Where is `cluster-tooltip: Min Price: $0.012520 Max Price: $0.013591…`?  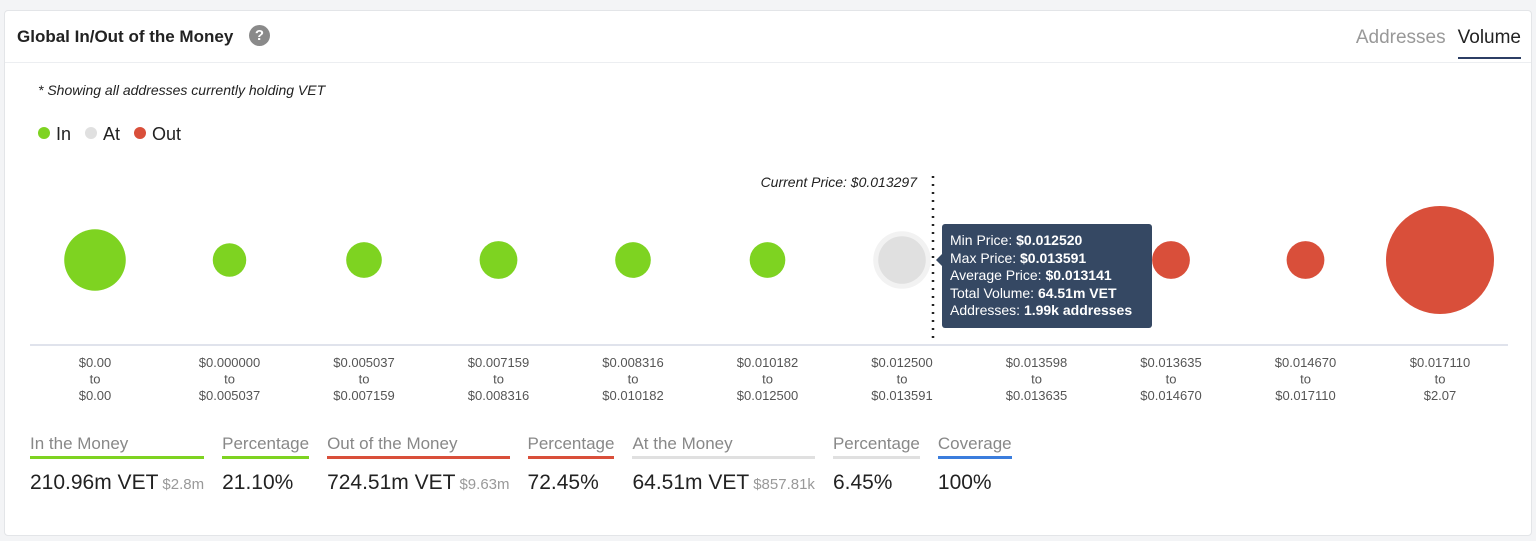 cluster-tooltip: Min Price: $0.012520 Max Price: $0.013591… is located at coordinates (1044, 276).